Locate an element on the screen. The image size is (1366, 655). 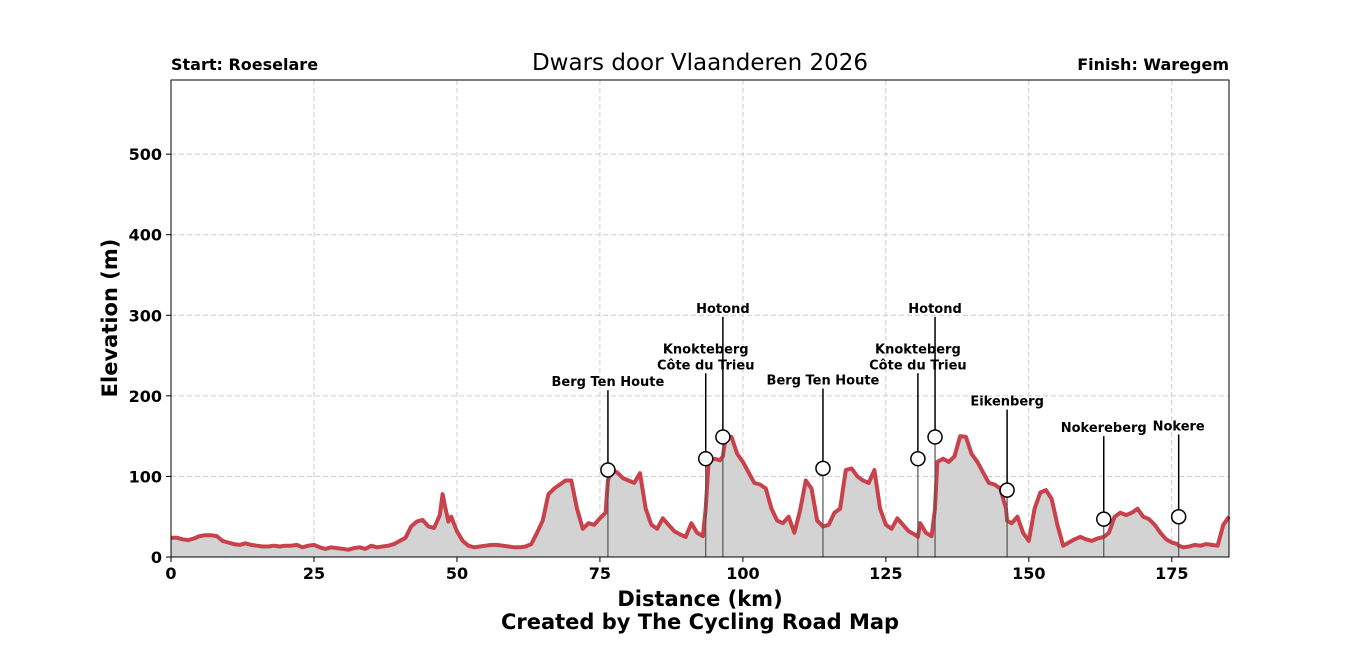
x-tick-label: 150 is located at coordinates (1028, 573).